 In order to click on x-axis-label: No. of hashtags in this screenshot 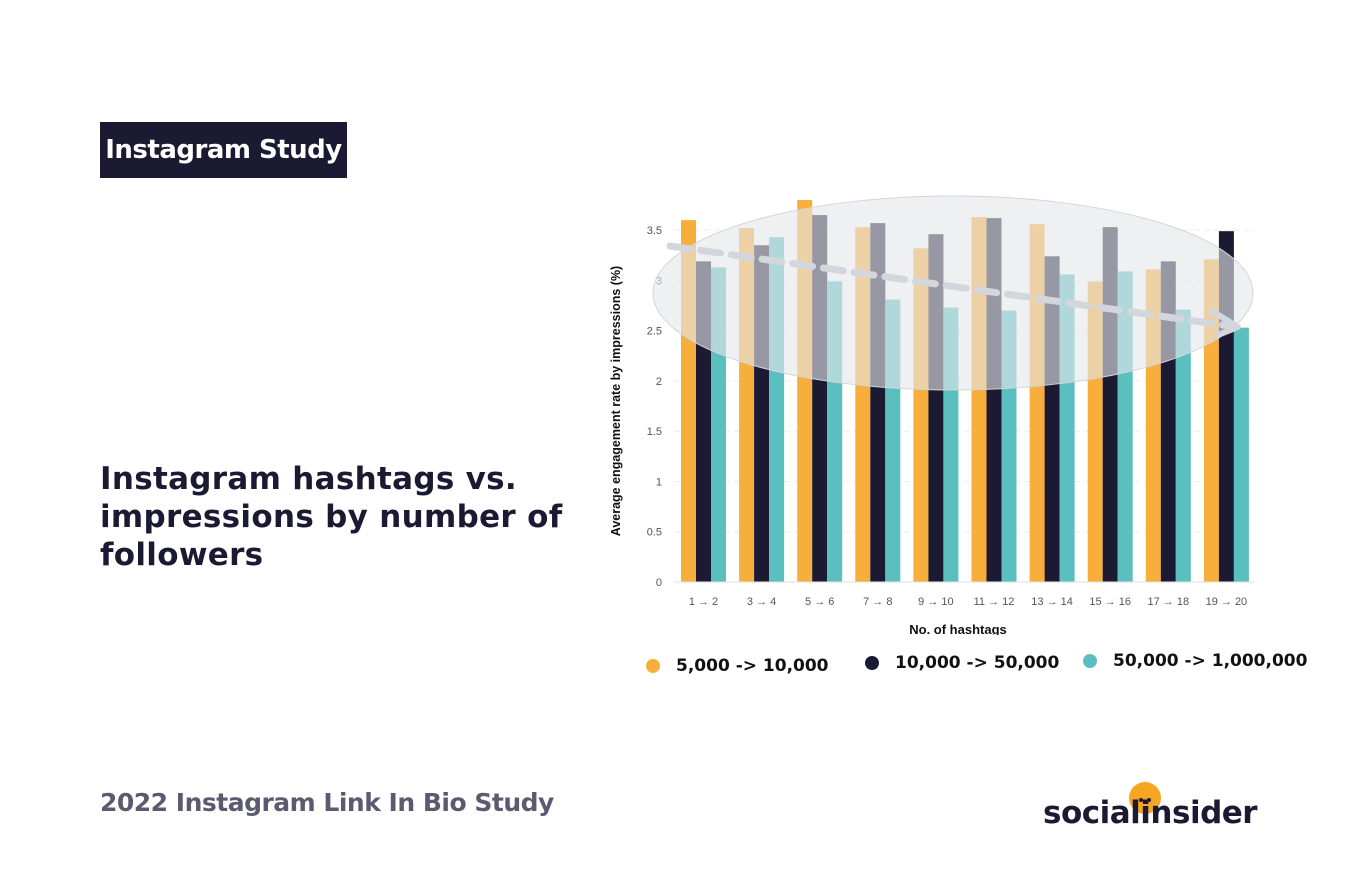, I will do `click(958, 628)`.